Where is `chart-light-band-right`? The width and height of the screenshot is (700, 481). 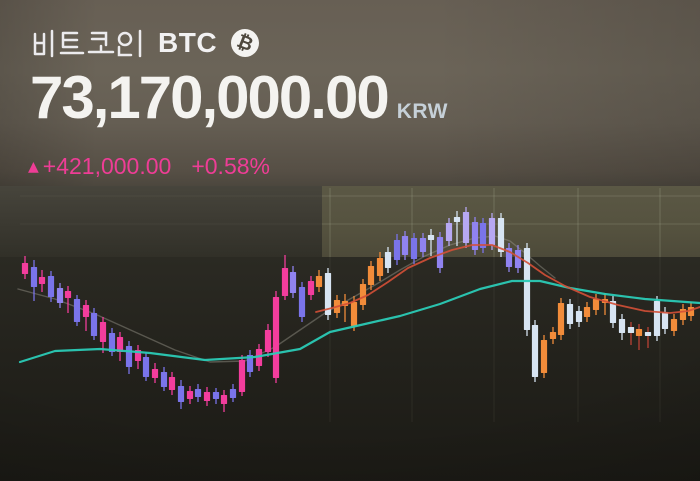
chart-light-band-right is located at coordinates (511, 221).